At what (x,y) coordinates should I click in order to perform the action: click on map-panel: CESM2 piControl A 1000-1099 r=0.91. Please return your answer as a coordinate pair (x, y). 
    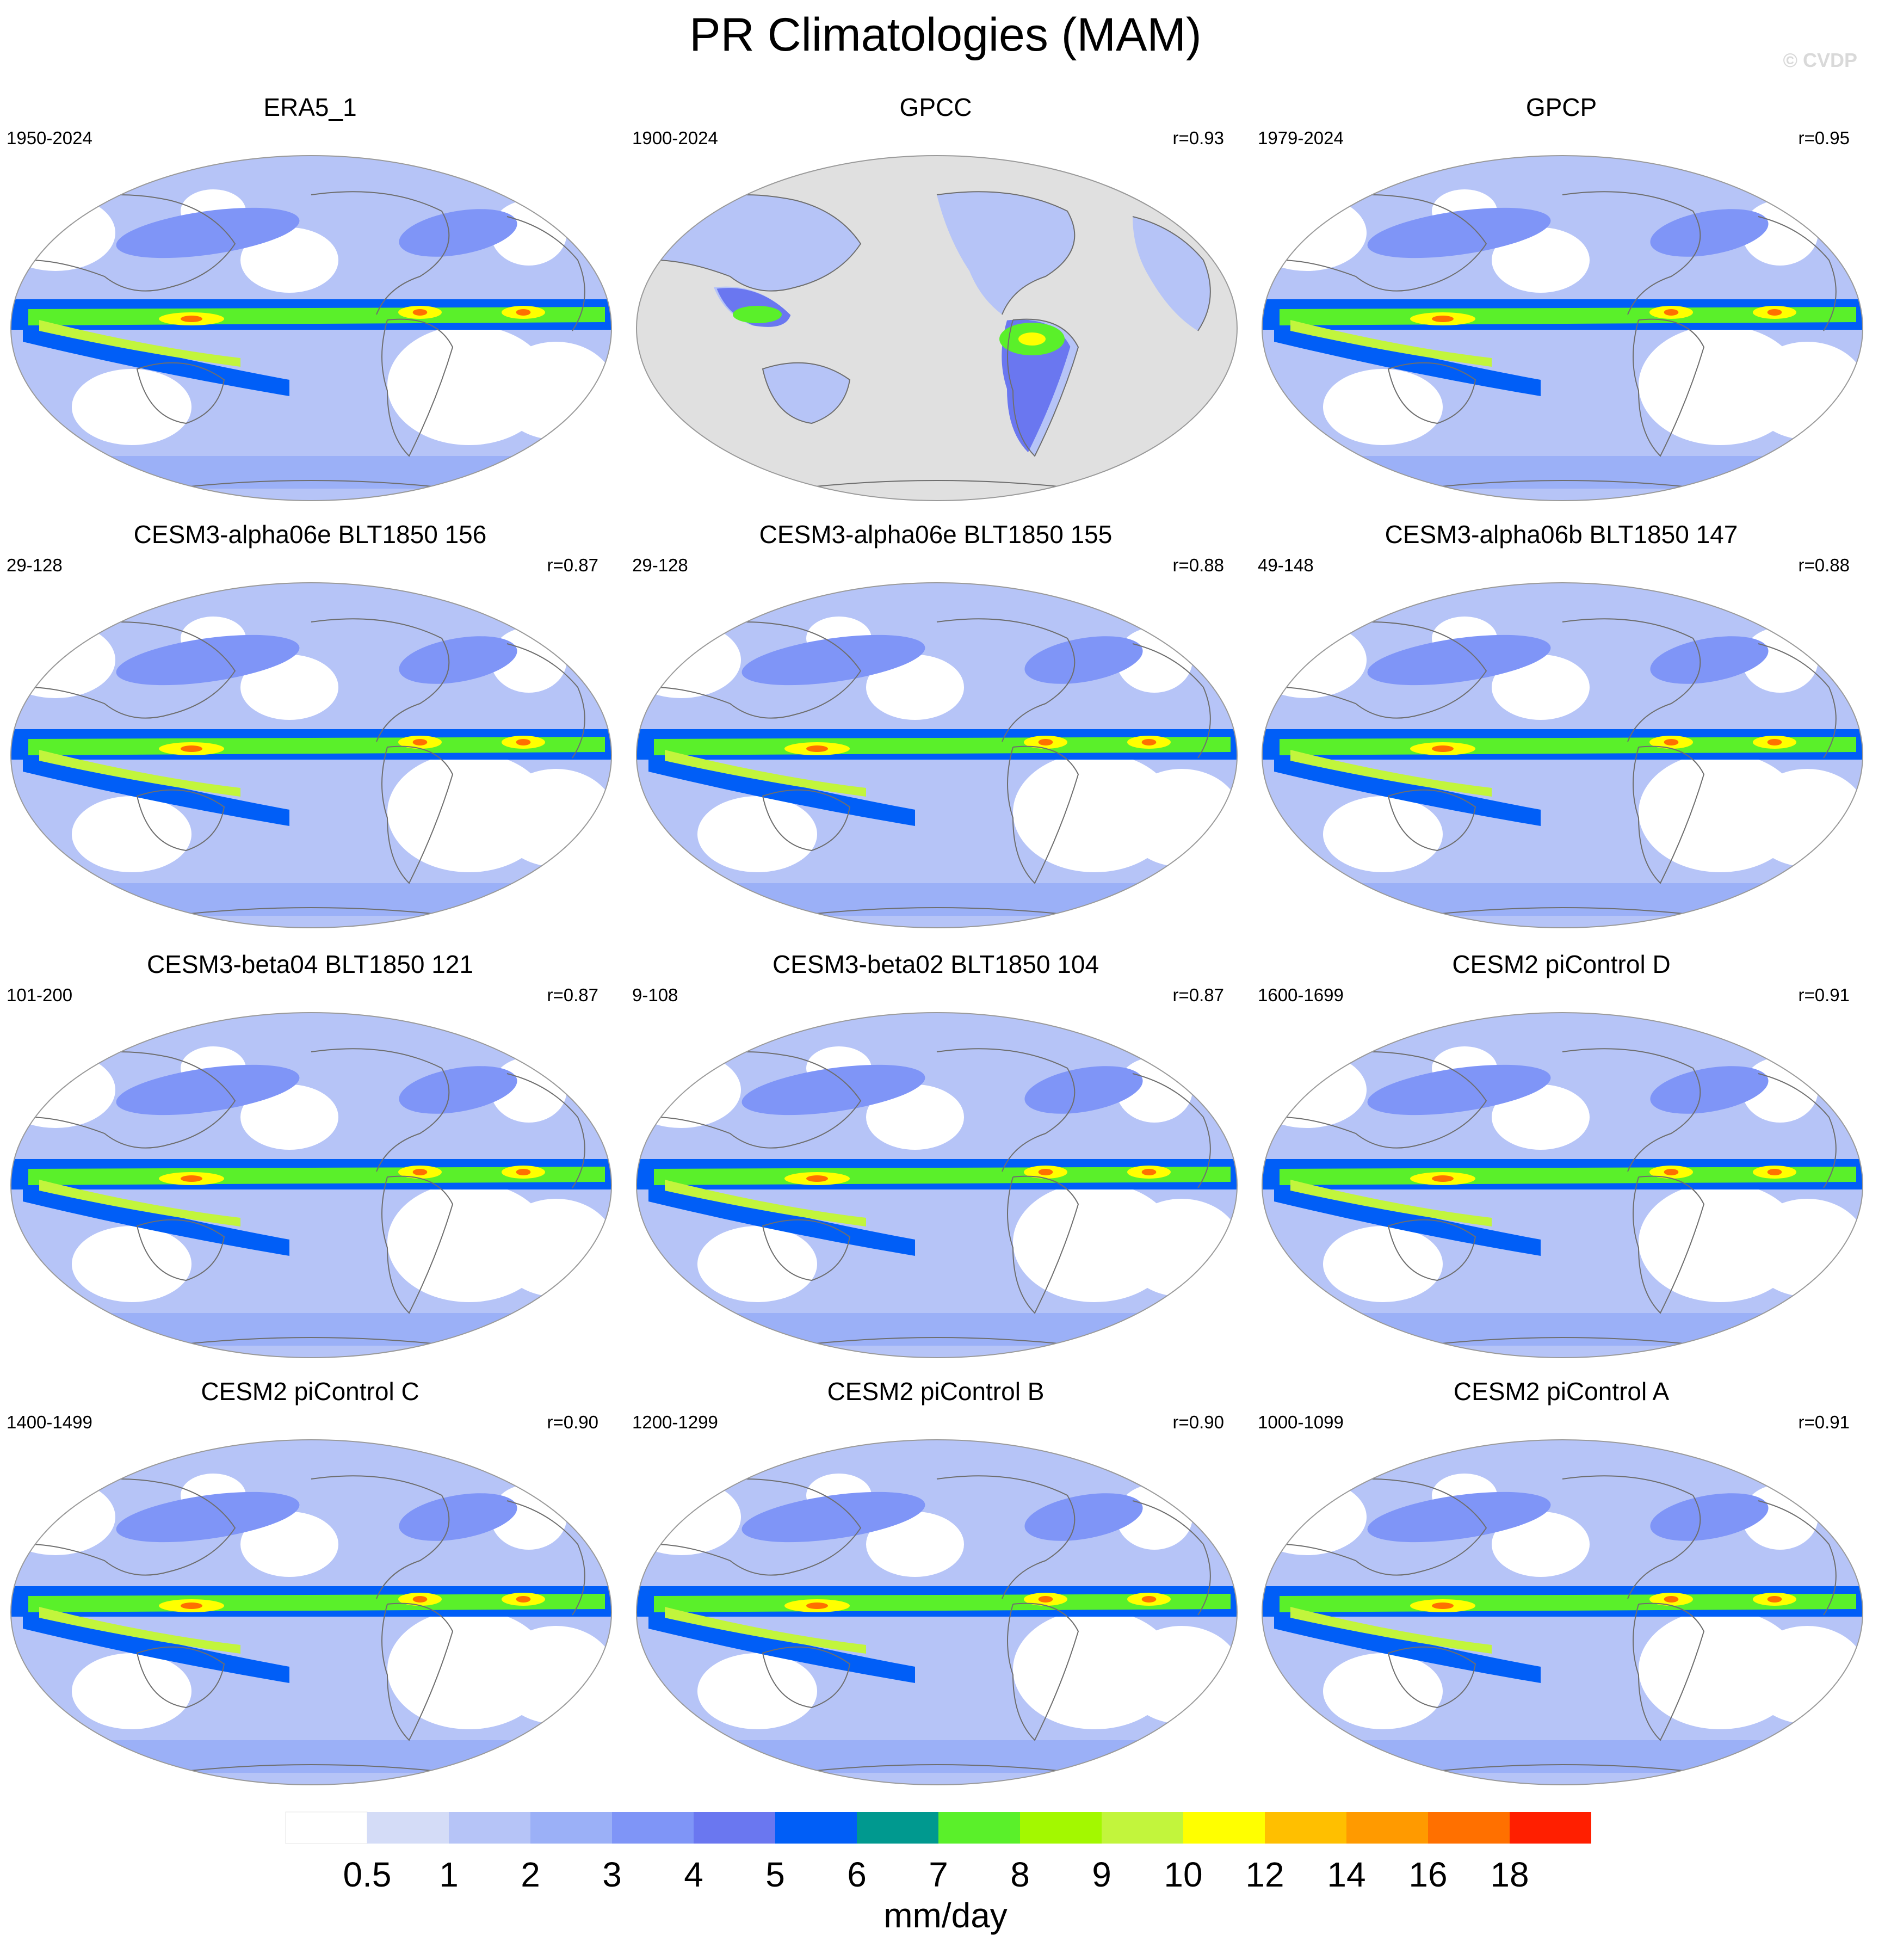
    Looking at the image, I should click on (1561, 1589).